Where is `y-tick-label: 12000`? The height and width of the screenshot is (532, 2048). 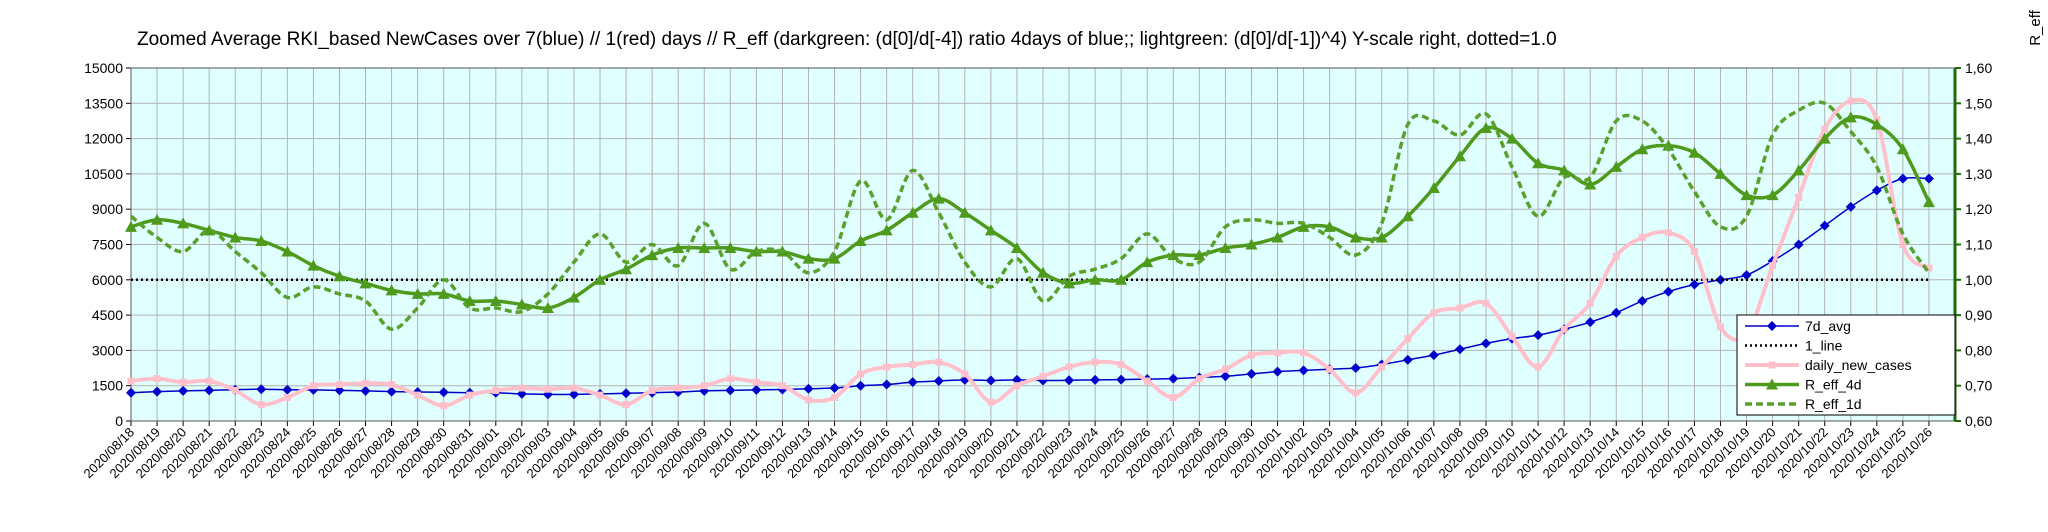 y-tick-label: 12000 is located at coordinates (103, 139).